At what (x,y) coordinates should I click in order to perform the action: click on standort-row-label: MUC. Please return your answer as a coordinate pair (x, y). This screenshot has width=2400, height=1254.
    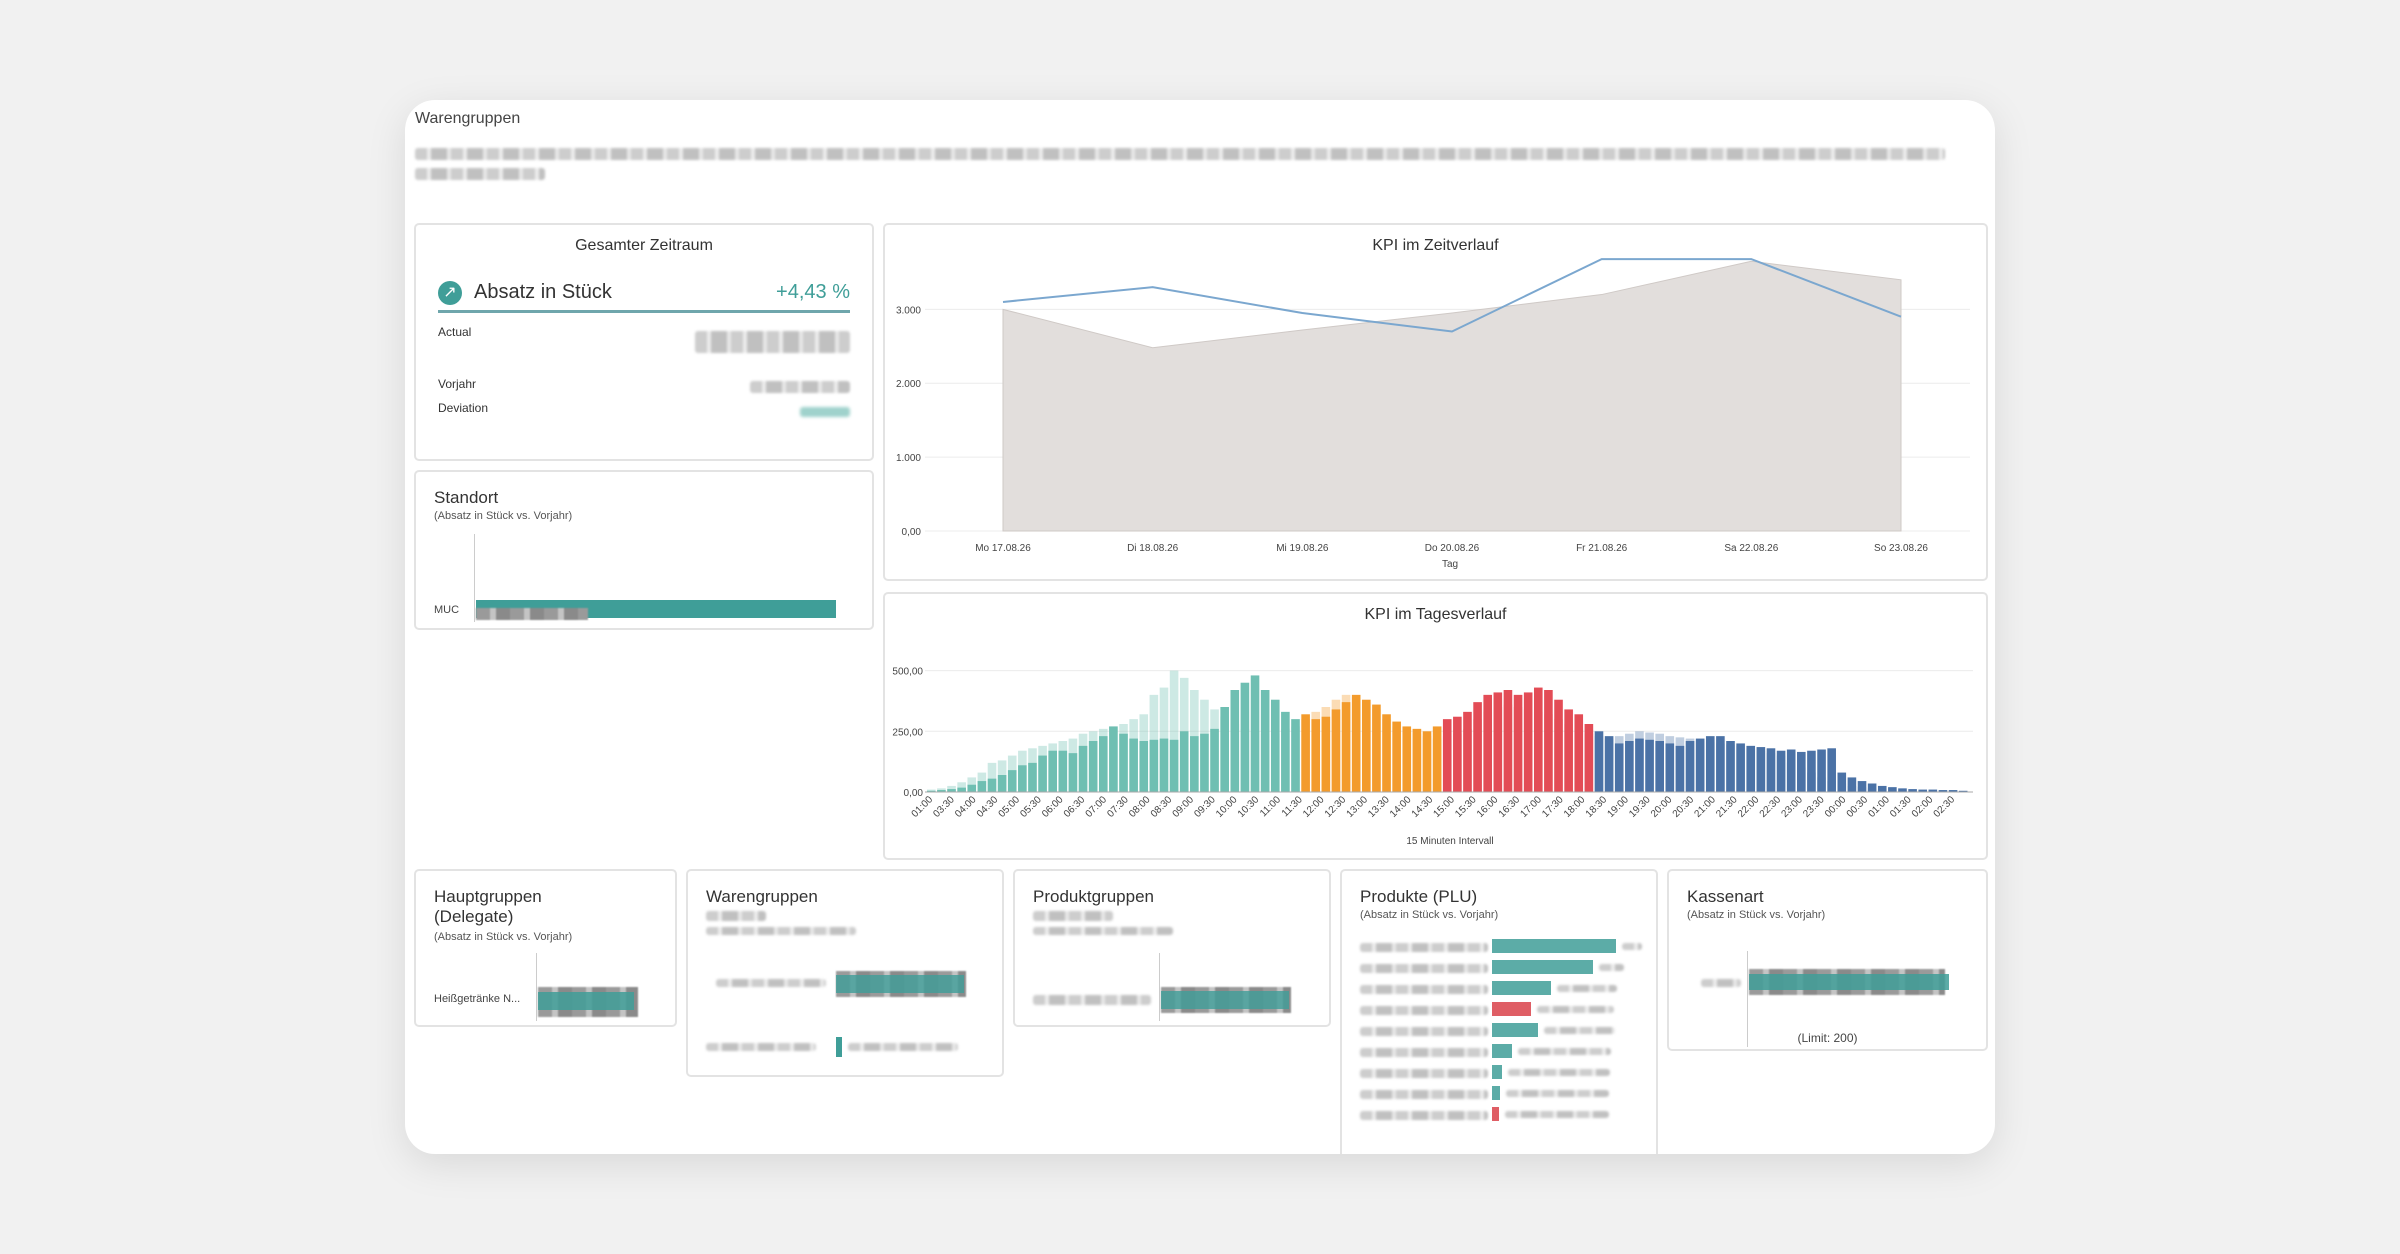
    Looking at the image, I should click on (447, 610).